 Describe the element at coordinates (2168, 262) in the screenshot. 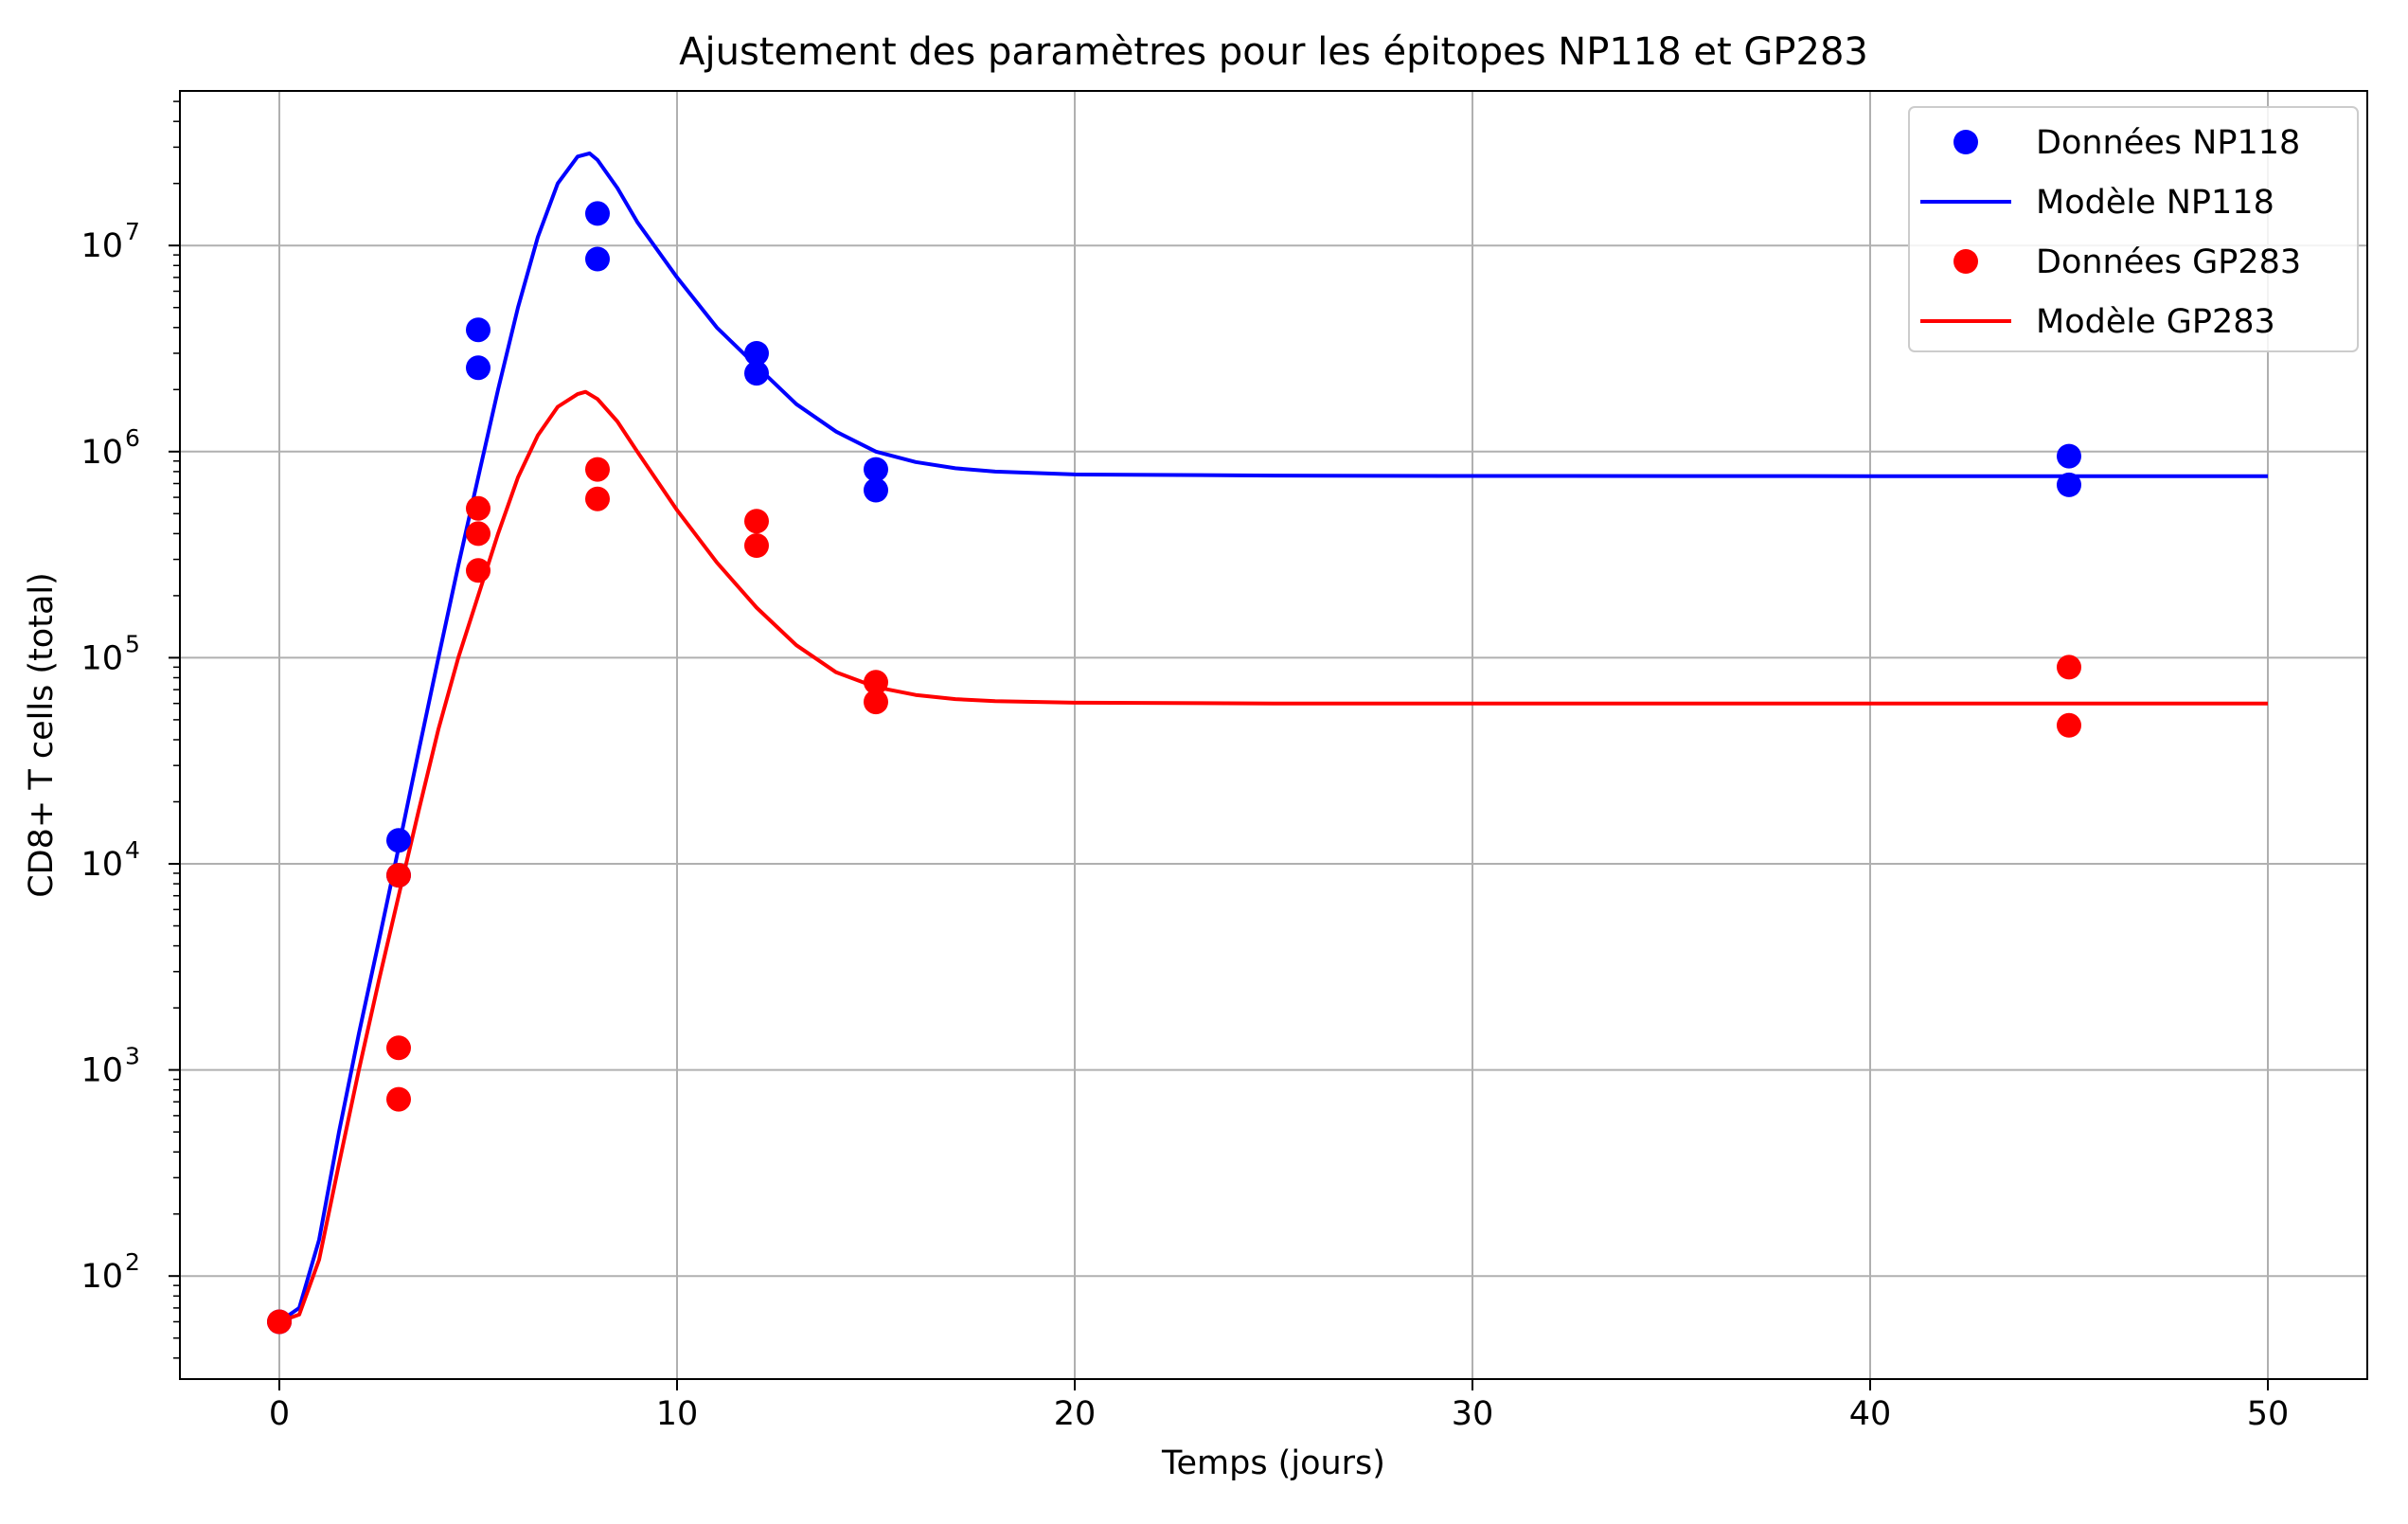

I see `legend-label: Données GP283` at that location.